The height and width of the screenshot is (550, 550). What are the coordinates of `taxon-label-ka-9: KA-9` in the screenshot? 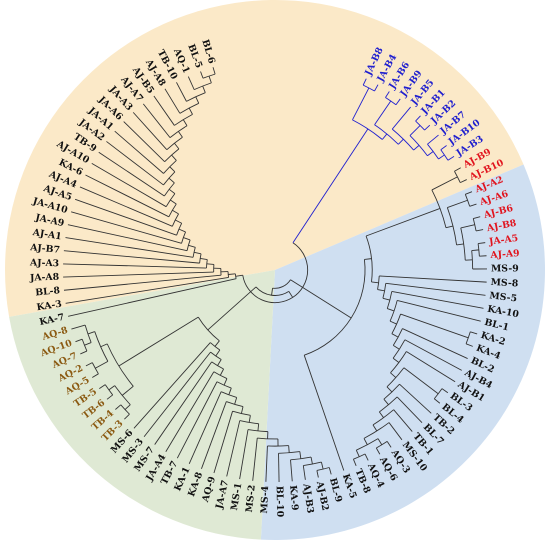 It's located at (293, 498).